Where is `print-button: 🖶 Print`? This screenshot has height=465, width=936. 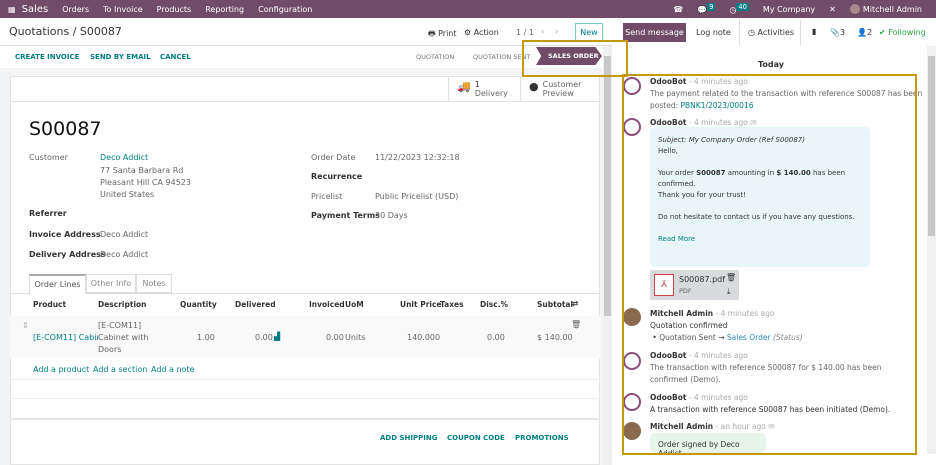
print-button: 🖶 Print is located at coordinates (442, 33).